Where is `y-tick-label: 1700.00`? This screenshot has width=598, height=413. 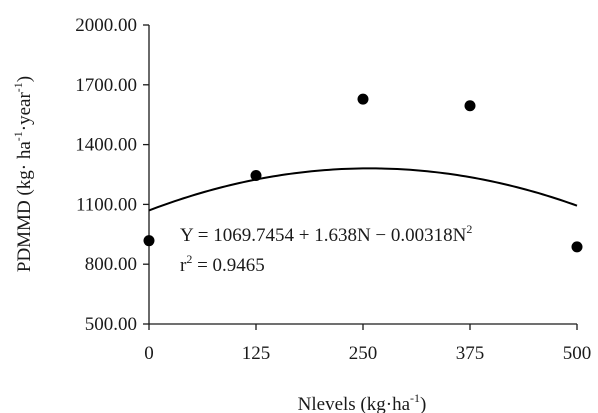
y-tick-label: 1700.00 is located at coordinates (106, 85).